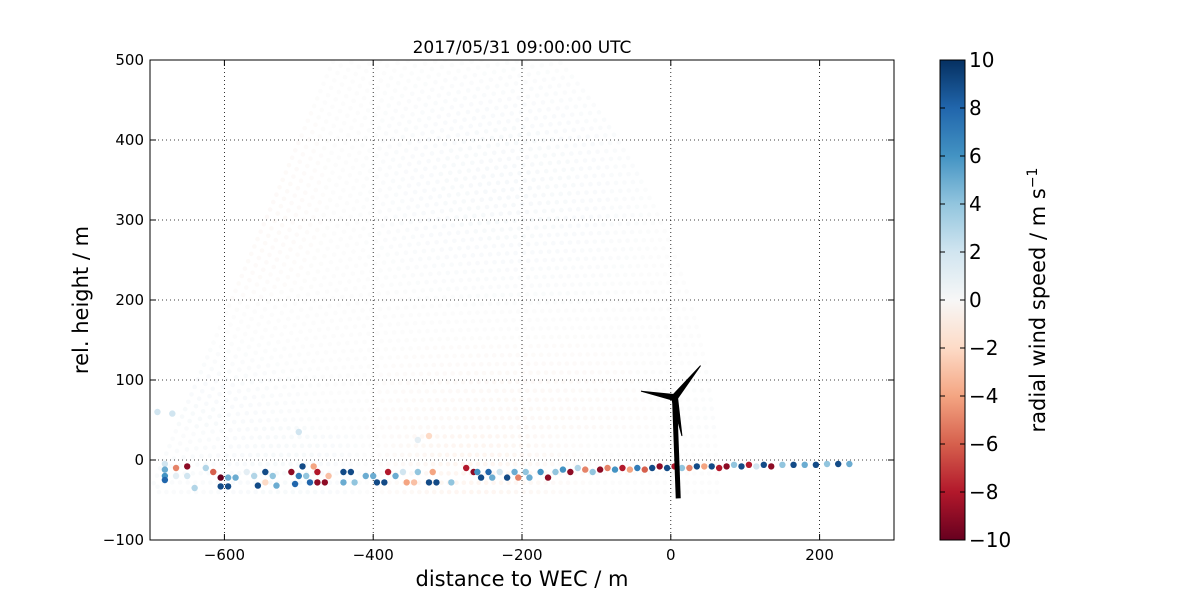  I want to click on x-tick-label: −200, so click(521, 555).